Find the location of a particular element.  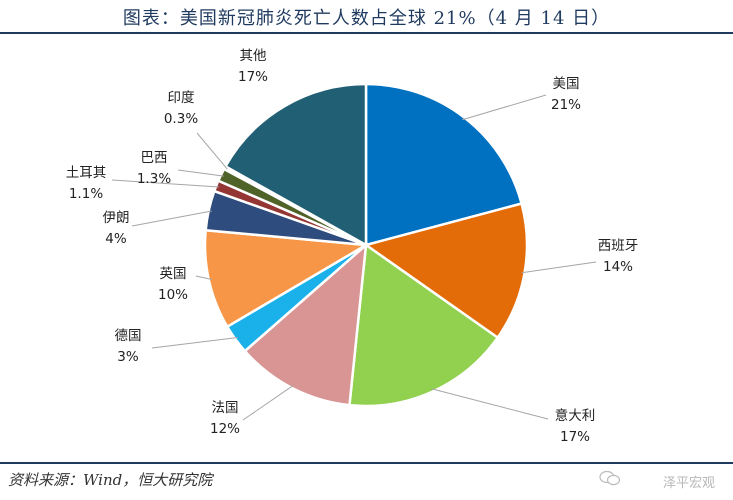

source-note: 资料来源：Wind，恒大研究院 is located at coordinates (110, 480).